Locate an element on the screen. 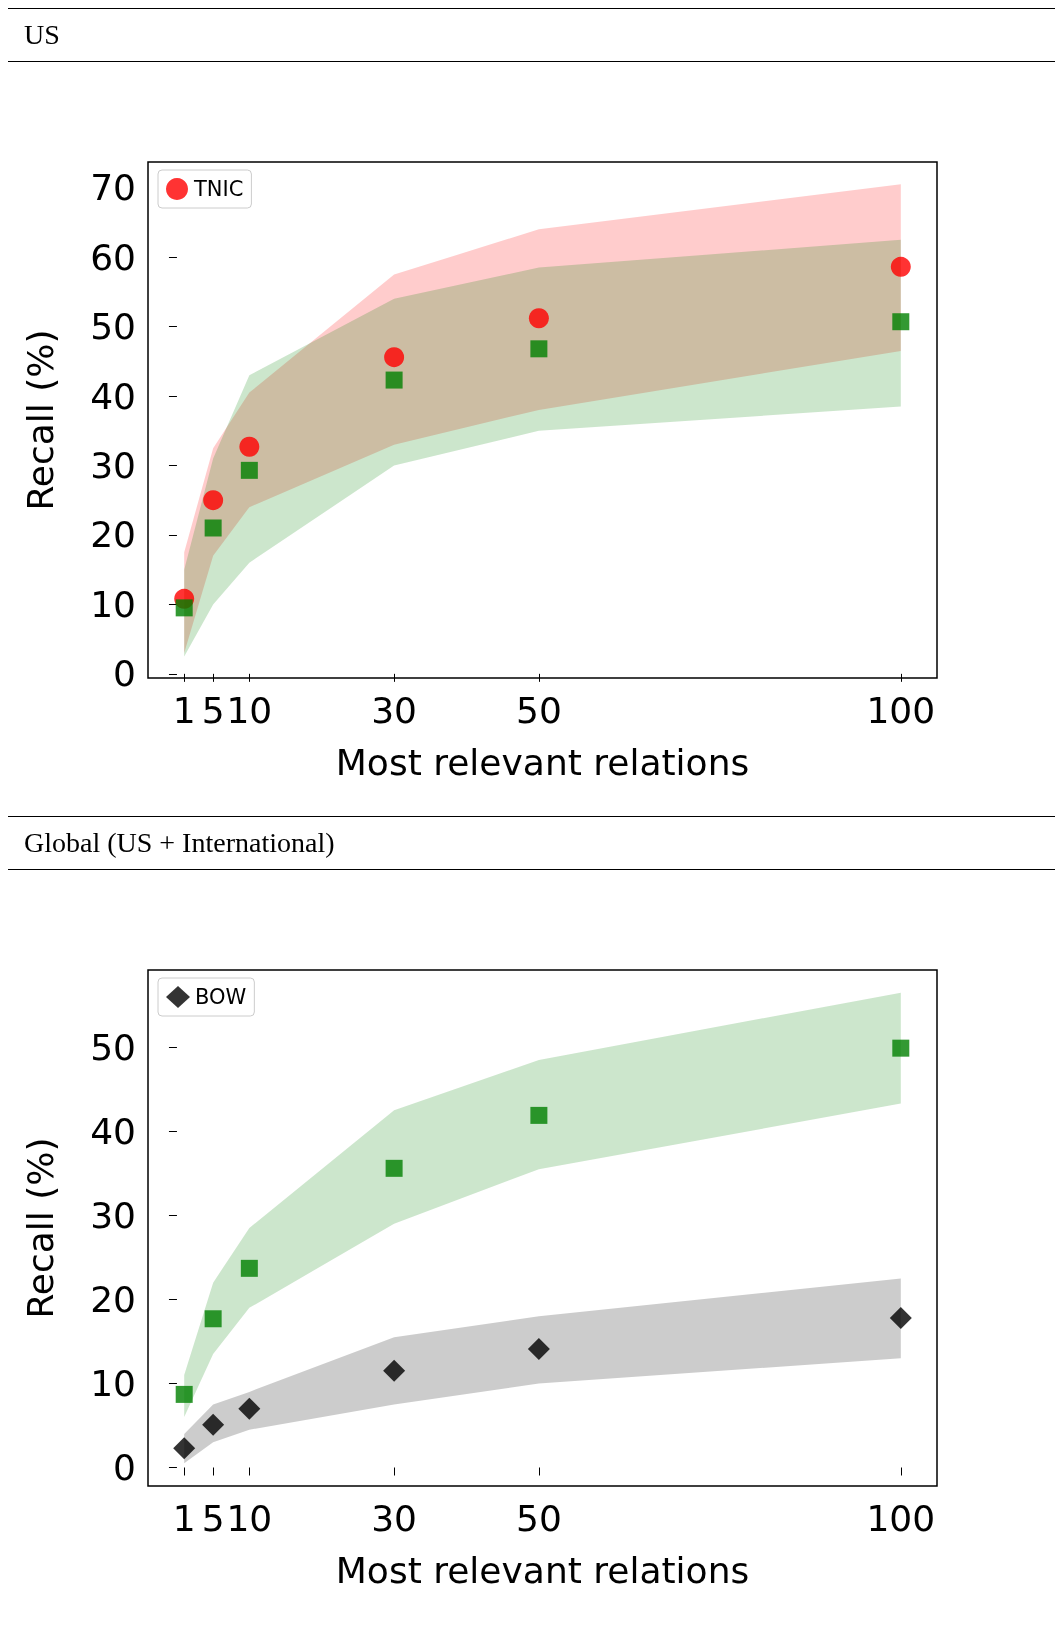  legend-label: TNIC is located at coordinates (218, 189).